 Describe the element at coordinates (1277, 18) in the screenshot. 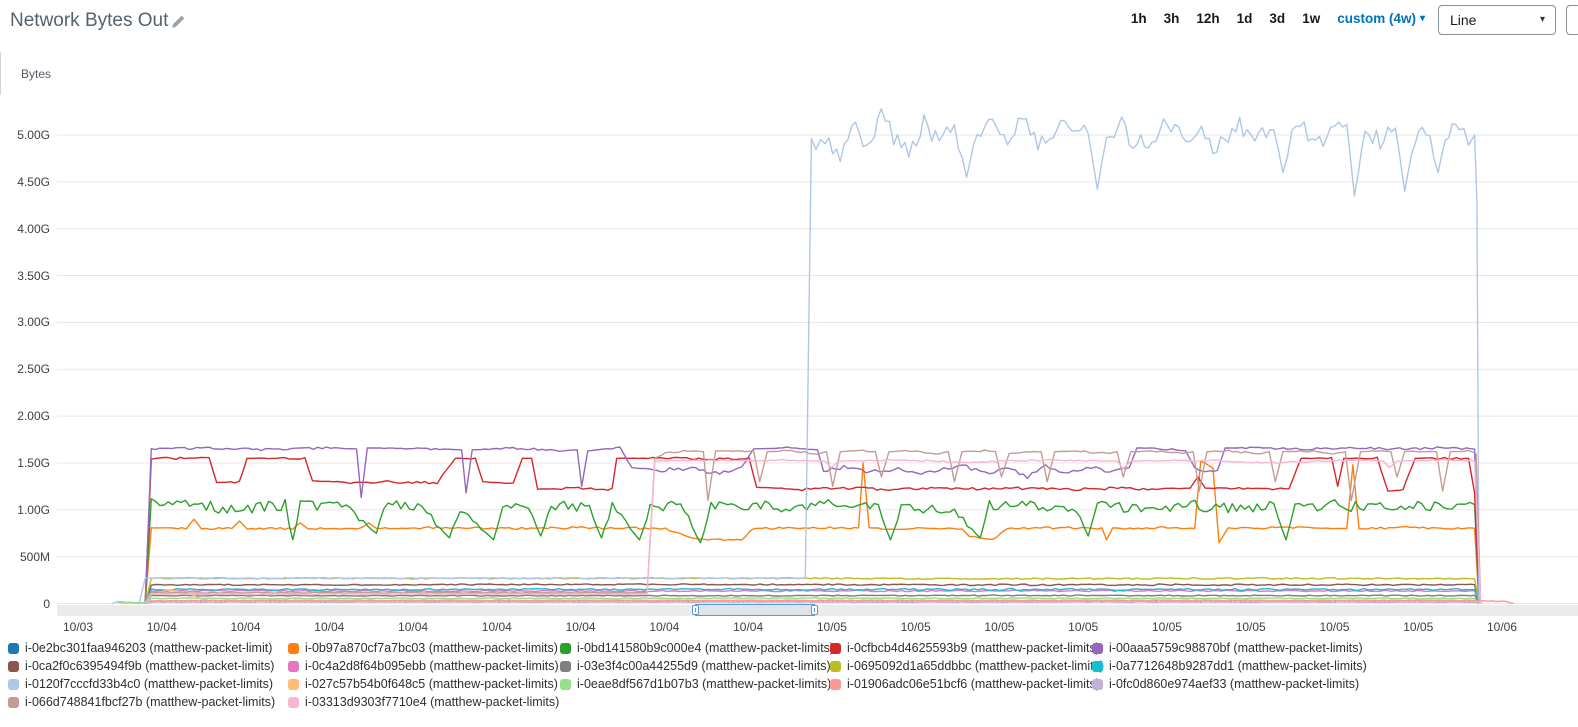

I see `time-range-3d: 3d` at that location.